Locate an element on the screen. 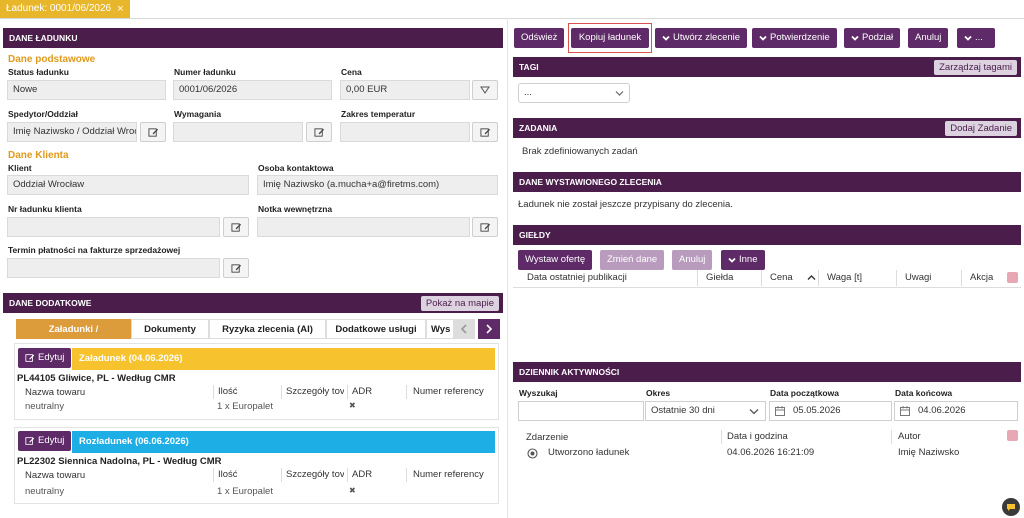 The height and width of the screenshot is (518, 1024). cell-ilosc: 1 x Europalet is located at coordinates (245, 491).